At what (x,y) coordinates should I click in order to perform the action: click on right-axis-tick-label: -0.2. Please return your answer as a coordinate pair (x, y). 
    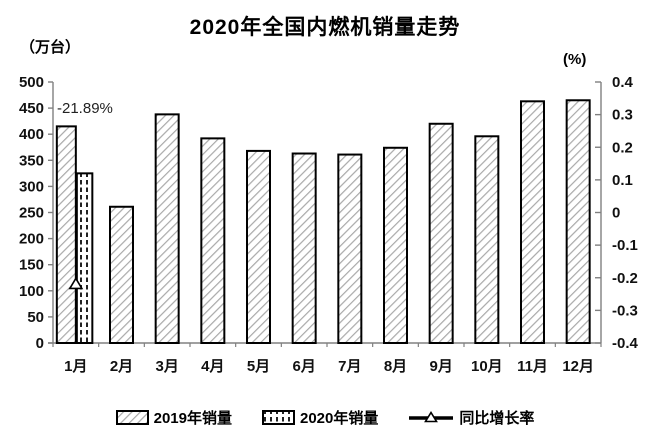
    Looking at the image, I should click on (625, 278).